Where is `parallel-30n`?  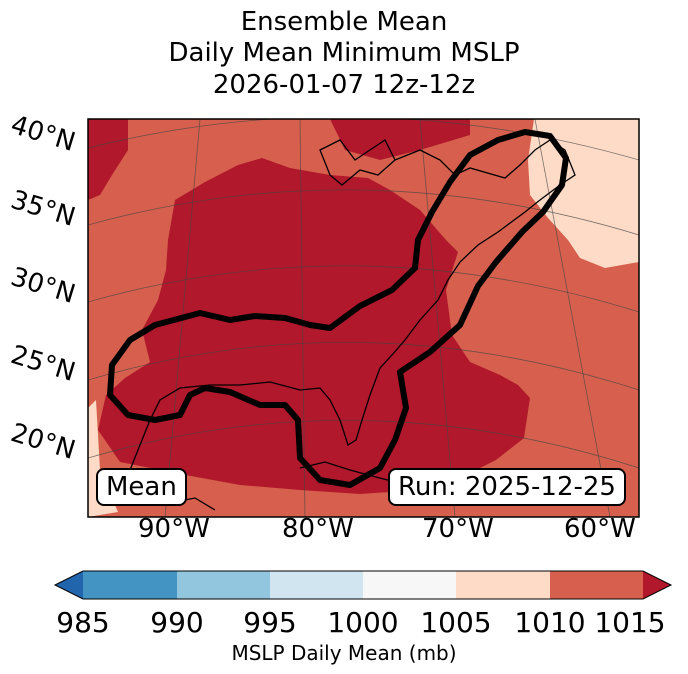
parallel-30n is located at coordinates (363, 289).